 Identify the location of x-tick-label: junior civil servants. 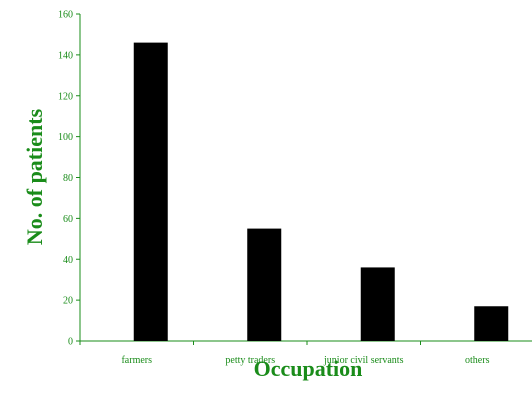
(363, 360).